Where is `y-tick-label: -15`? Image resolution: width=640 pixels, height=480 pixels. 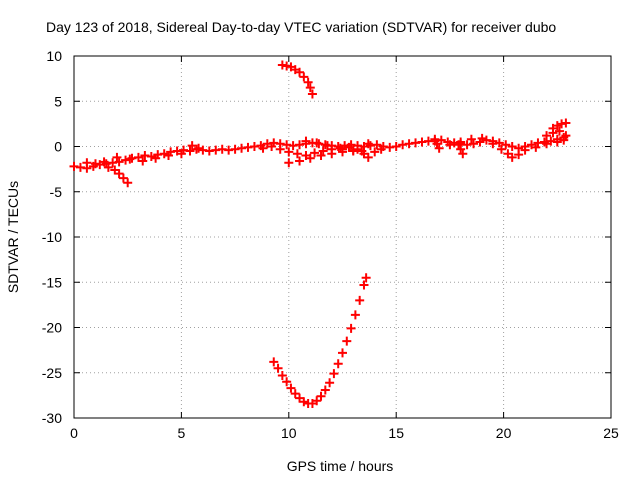
y-tick-label: -15 is located at coordinates (52, 282).